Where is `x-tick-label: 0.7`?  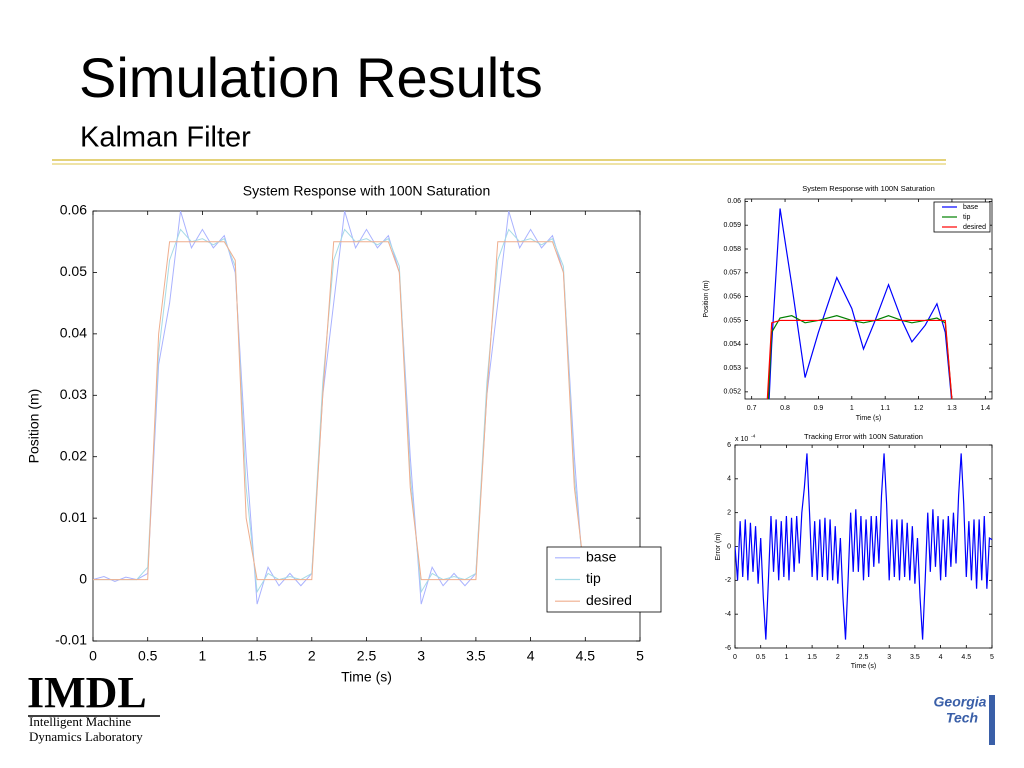 x-tick-label: 0.7 is located at coordinates (752, 408).